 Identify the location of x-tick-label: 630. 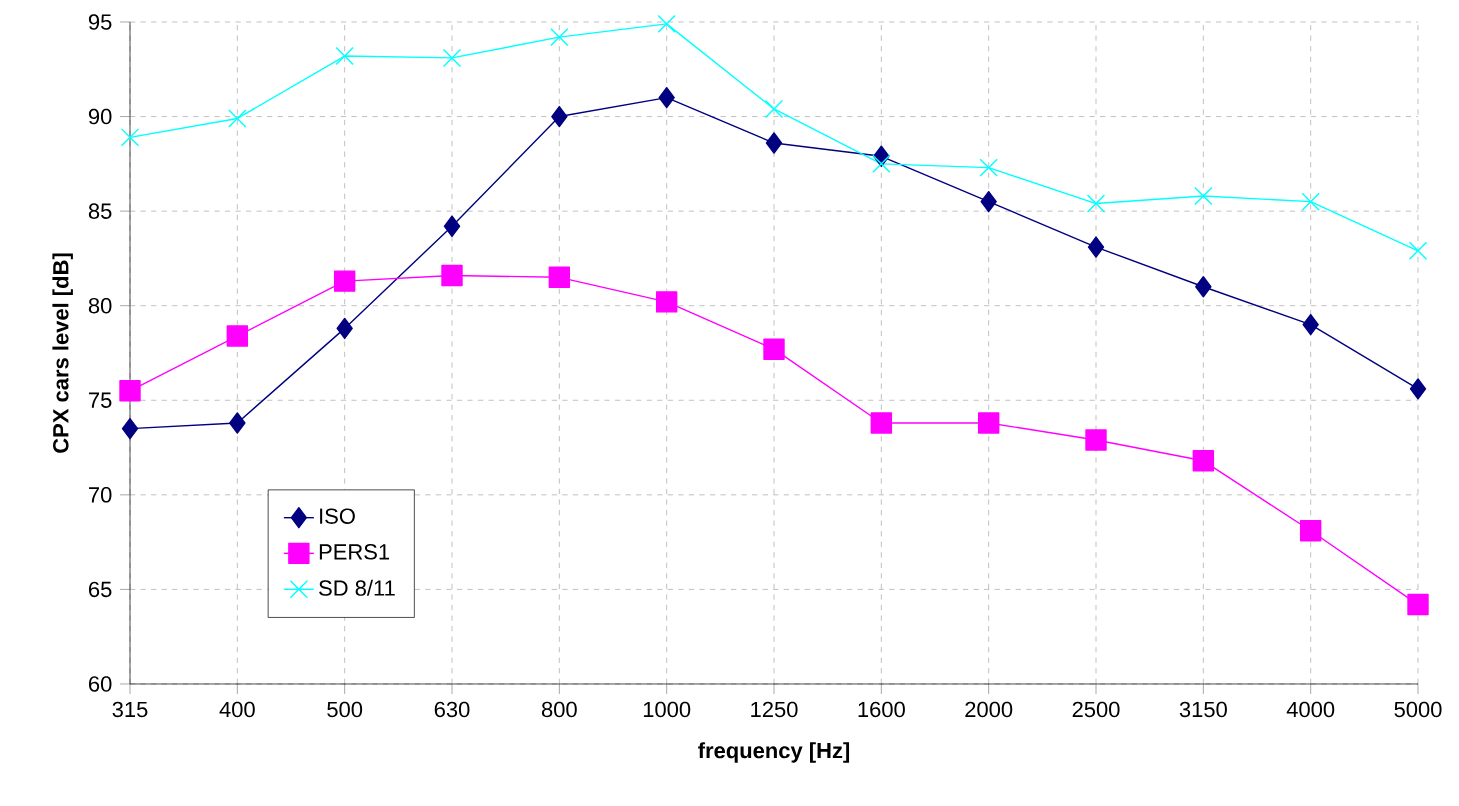
(452, 709).